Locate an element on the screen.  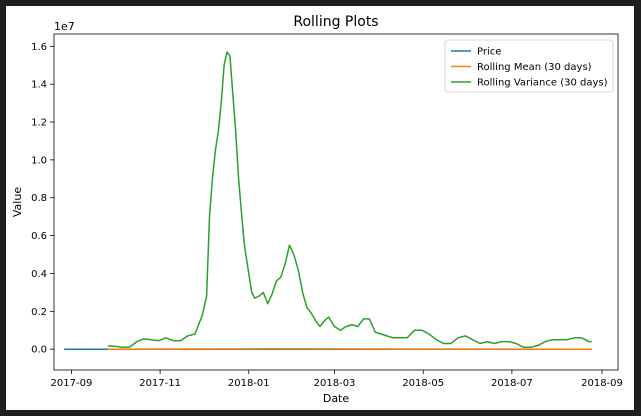
legend-label-1: Rolling Mean (30 days) is located at coordinates (534, 67).